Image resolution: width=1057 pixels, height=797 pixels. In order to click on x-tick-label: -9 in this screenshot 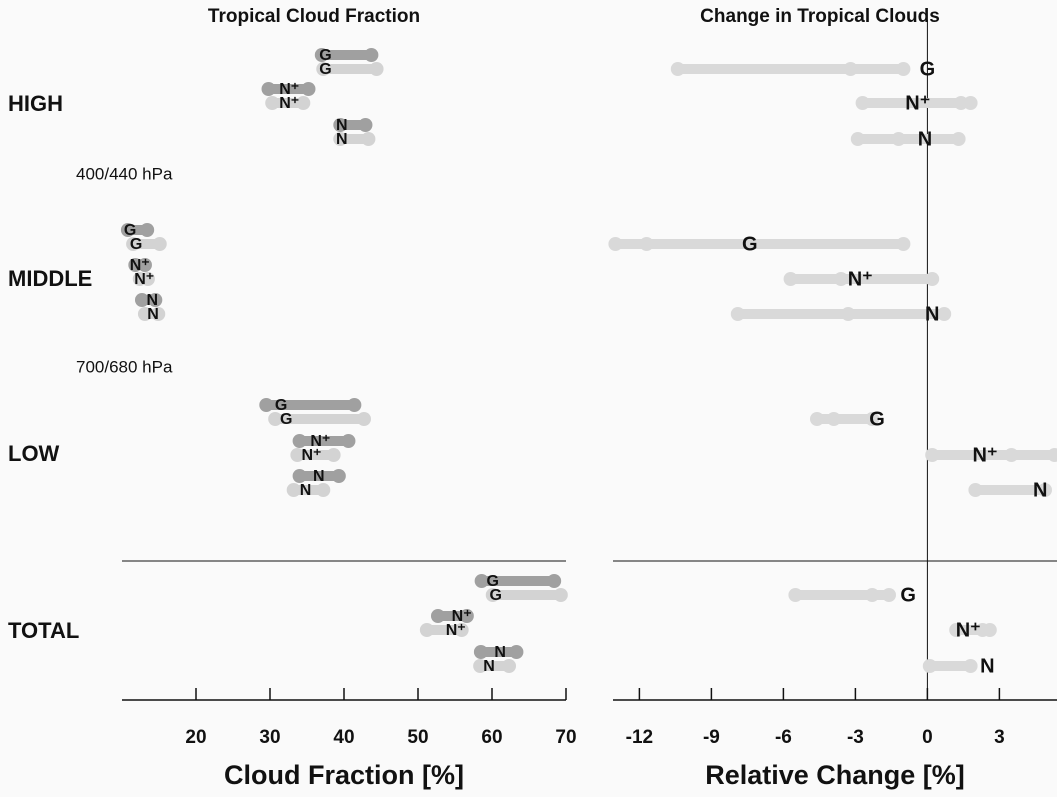, I will do `click(711, 737)`.